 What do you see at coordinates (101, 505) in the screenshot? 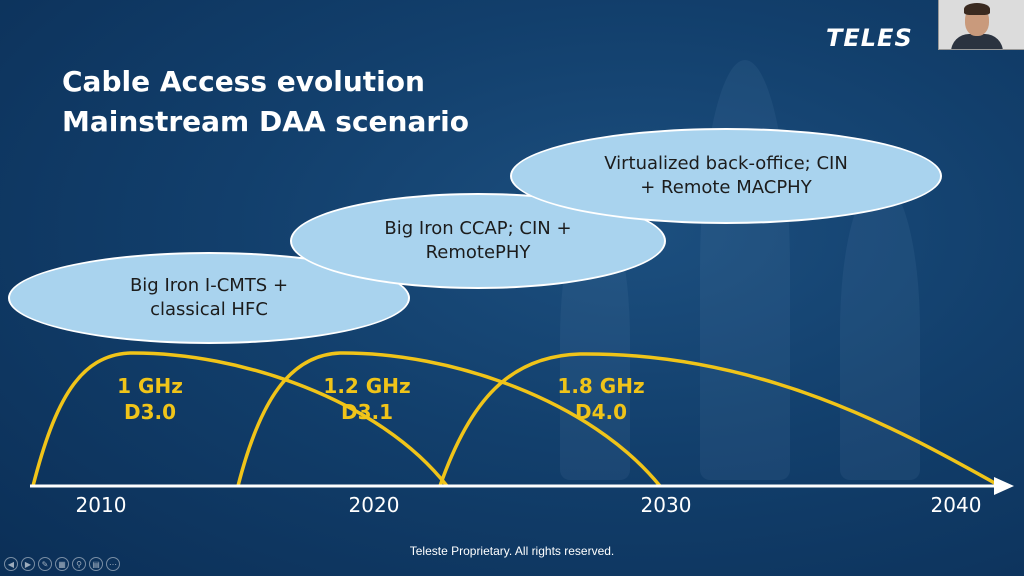
I see `year-label-2010: 2010` at bounding box center [101, 505].